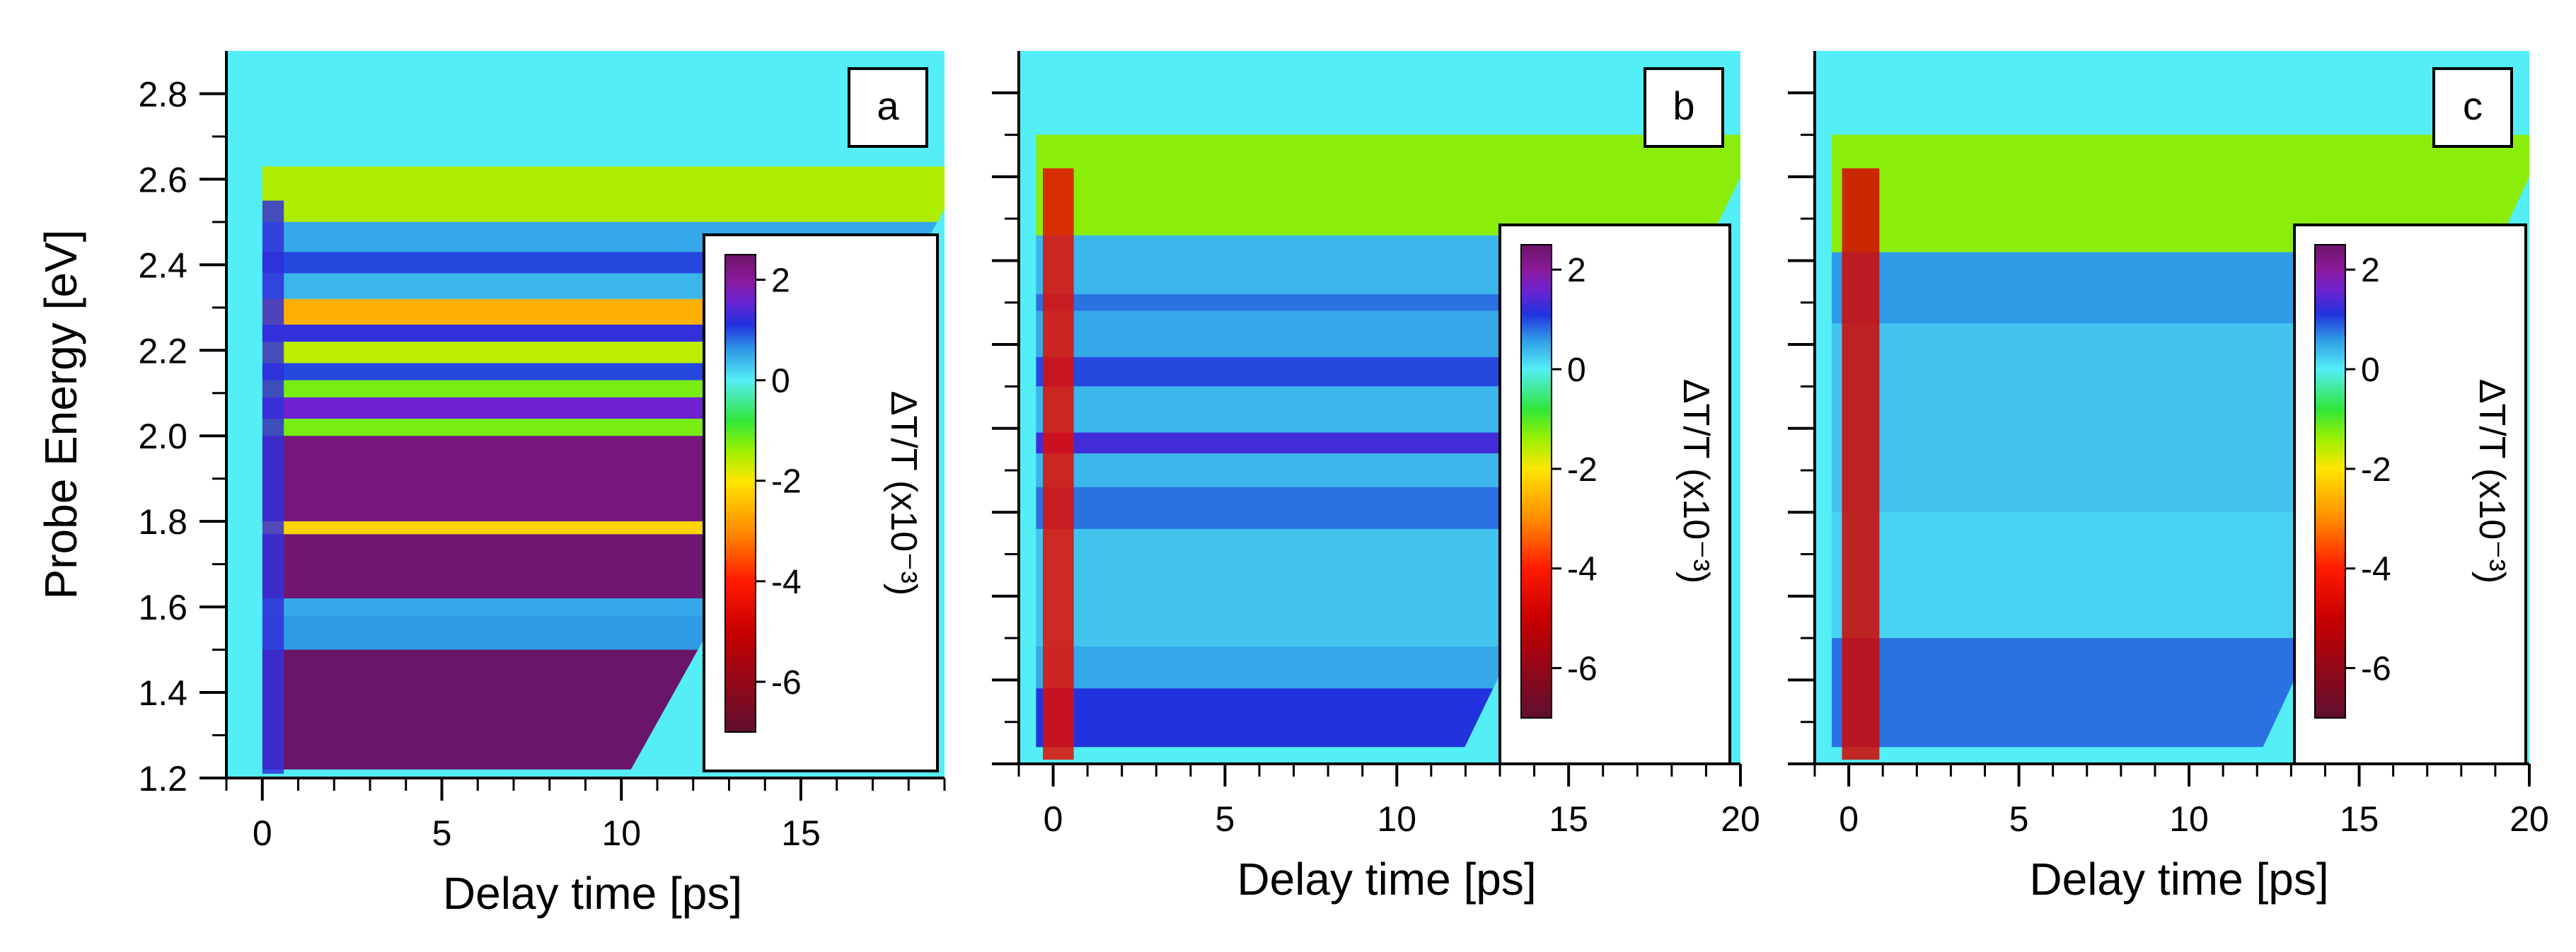 The width and height of the screenshot is (2576, 952). Describe the element at coordinates (162, 779) in the screenshot. I see `y-tick-label: 1.2` at that location.